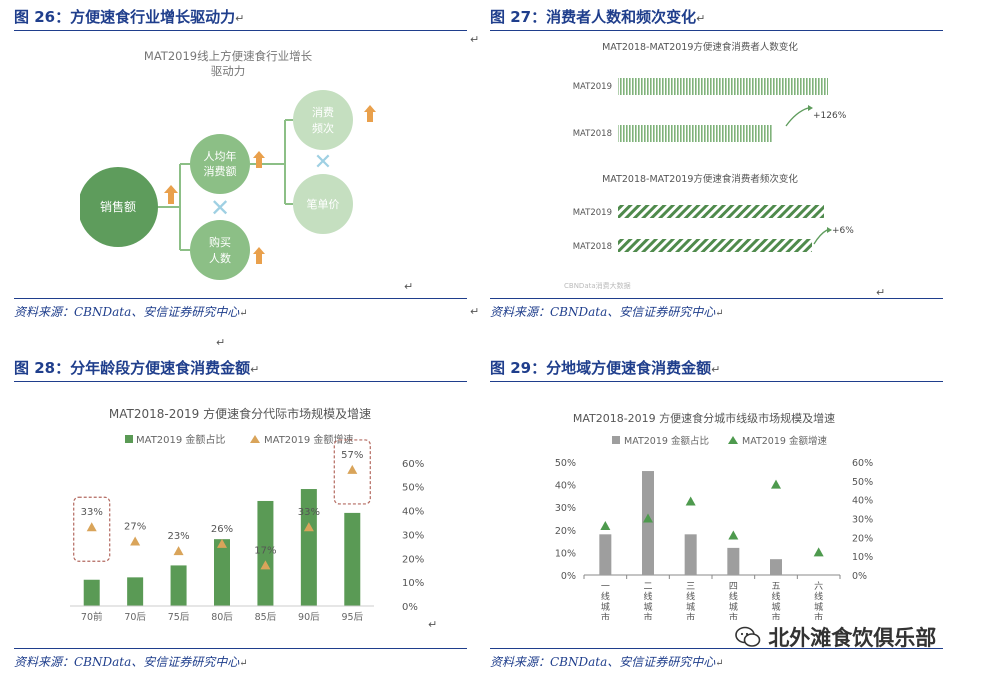 The width and height of the screenshot is (988, 679). Describe the element at coordinates (605, 368) in the screenshot. I see `figure-29-title: 图 29：分地域方便速食消费金额↵` at that location.